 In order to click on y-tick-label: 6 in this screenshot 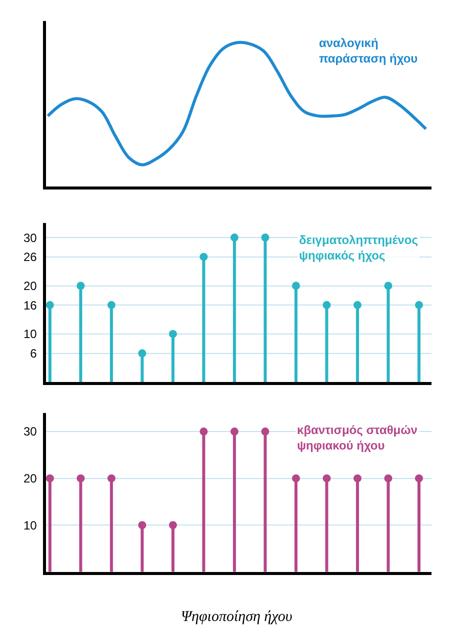, I will do `click(34, 353)`.